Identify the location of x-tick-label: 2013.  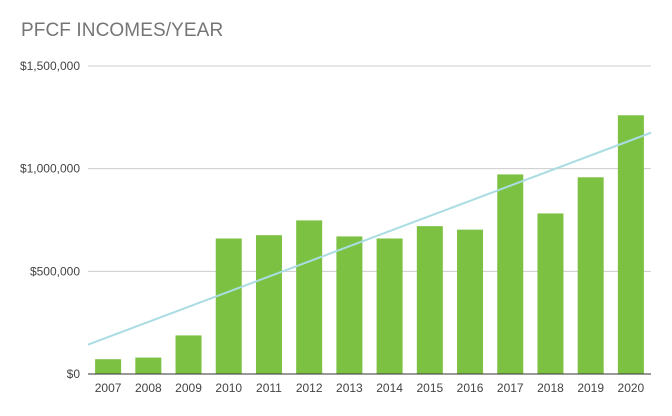
(349, 388).